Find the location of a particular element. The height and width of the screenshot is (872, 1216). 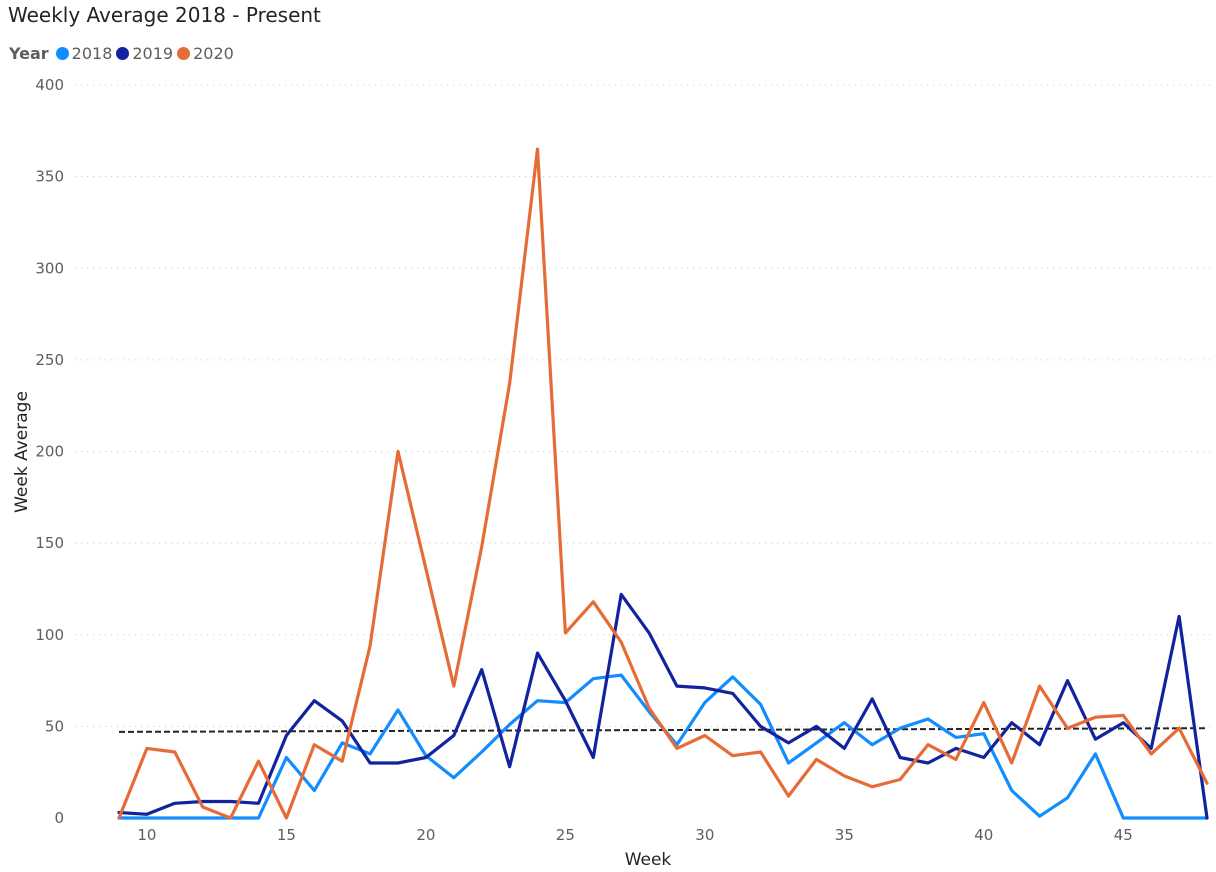

legend-item-2020: 2020 is located at coordinates (205, 53).